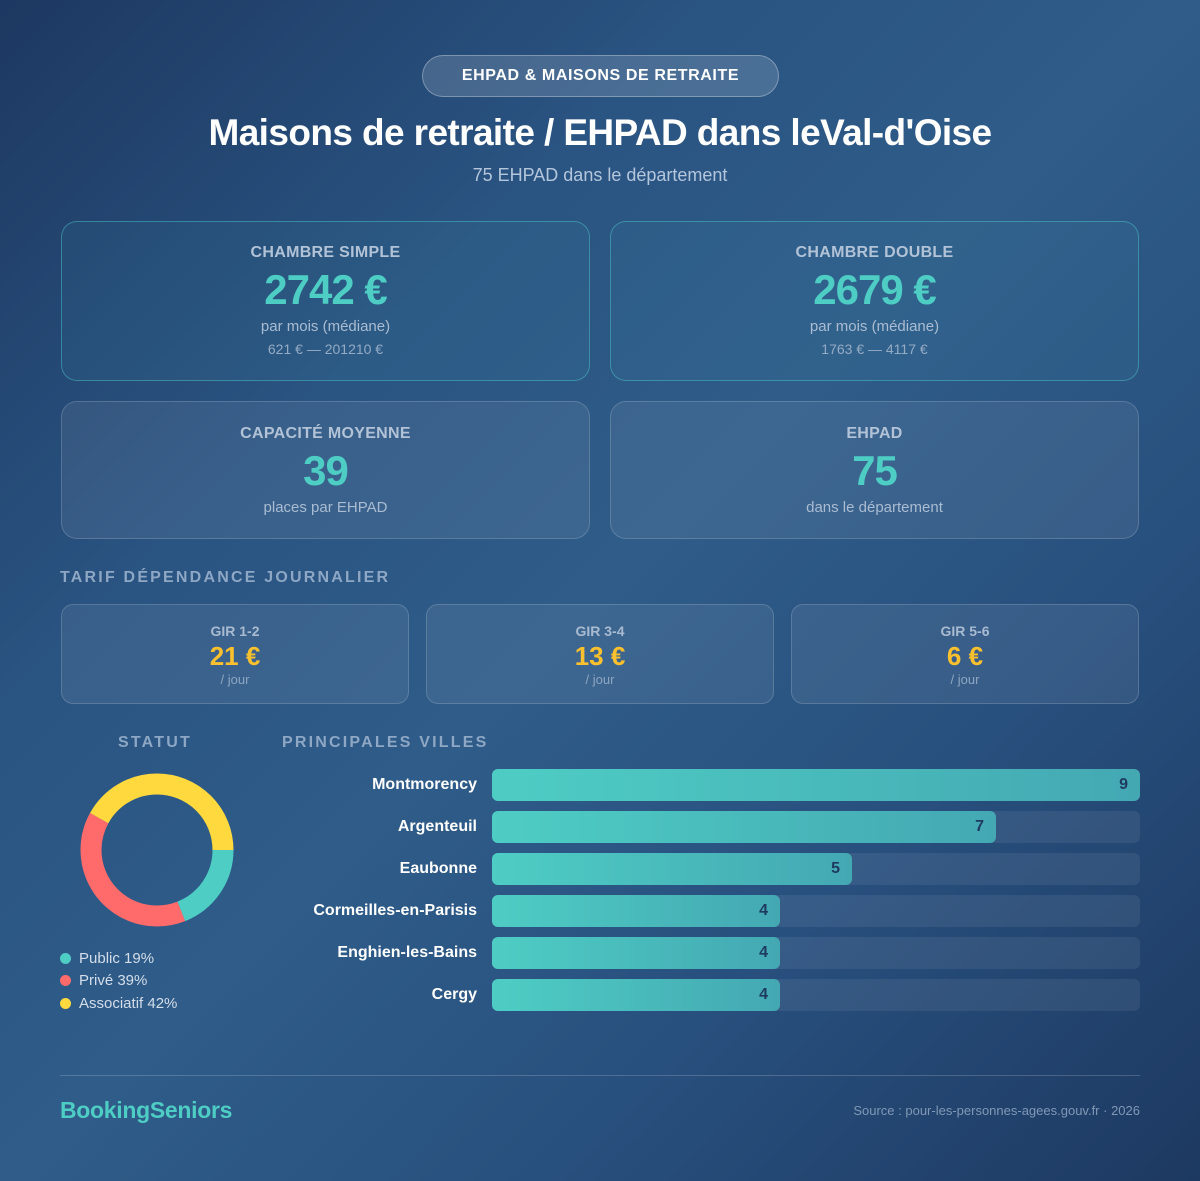 Image resolution: width=1200 pixels, height=1181 pixels. What do you see at coordinates (965, 631) in the screenshot?
I see `gir-label: GIR 5-6` at bounding box center [965, 631].